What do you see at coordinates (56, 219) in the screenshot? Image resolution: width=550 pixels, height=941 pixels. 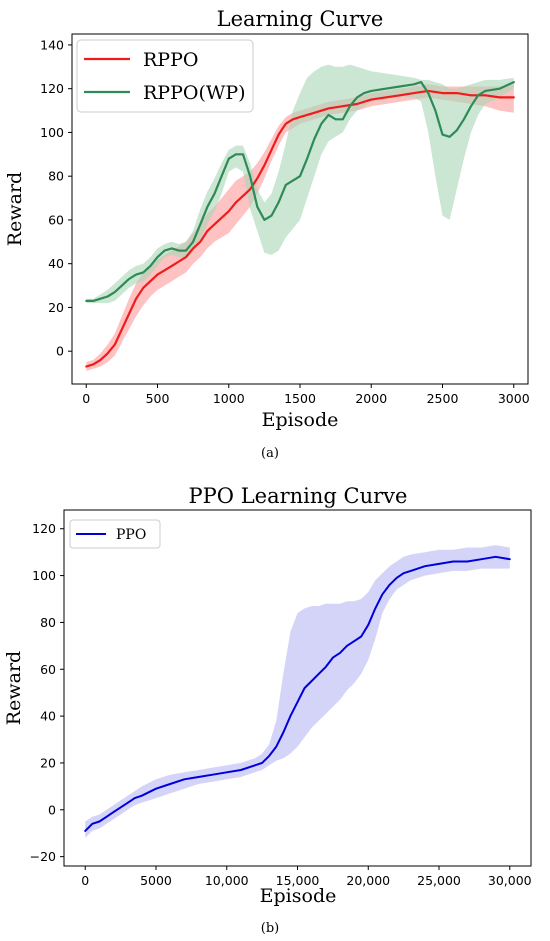 I see `chart-a-y-tick-label: 60` at bounding box center [56, 219].